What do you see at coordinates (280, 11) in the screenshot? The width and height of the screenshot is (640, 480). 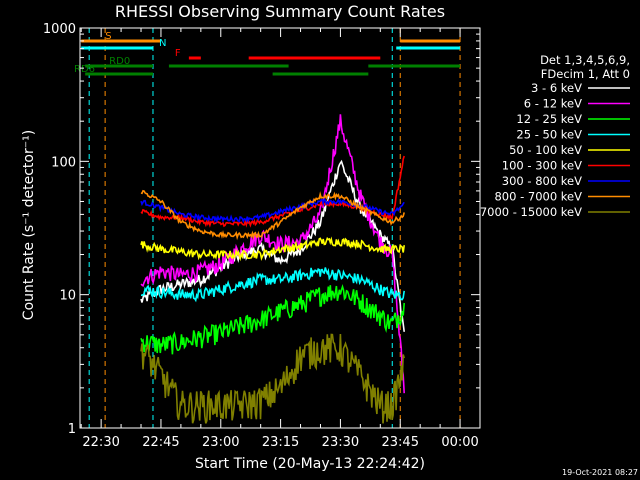 I see `chart-title: RHESSI Observing Summary Count Rates` at bounding box center [280, 11].